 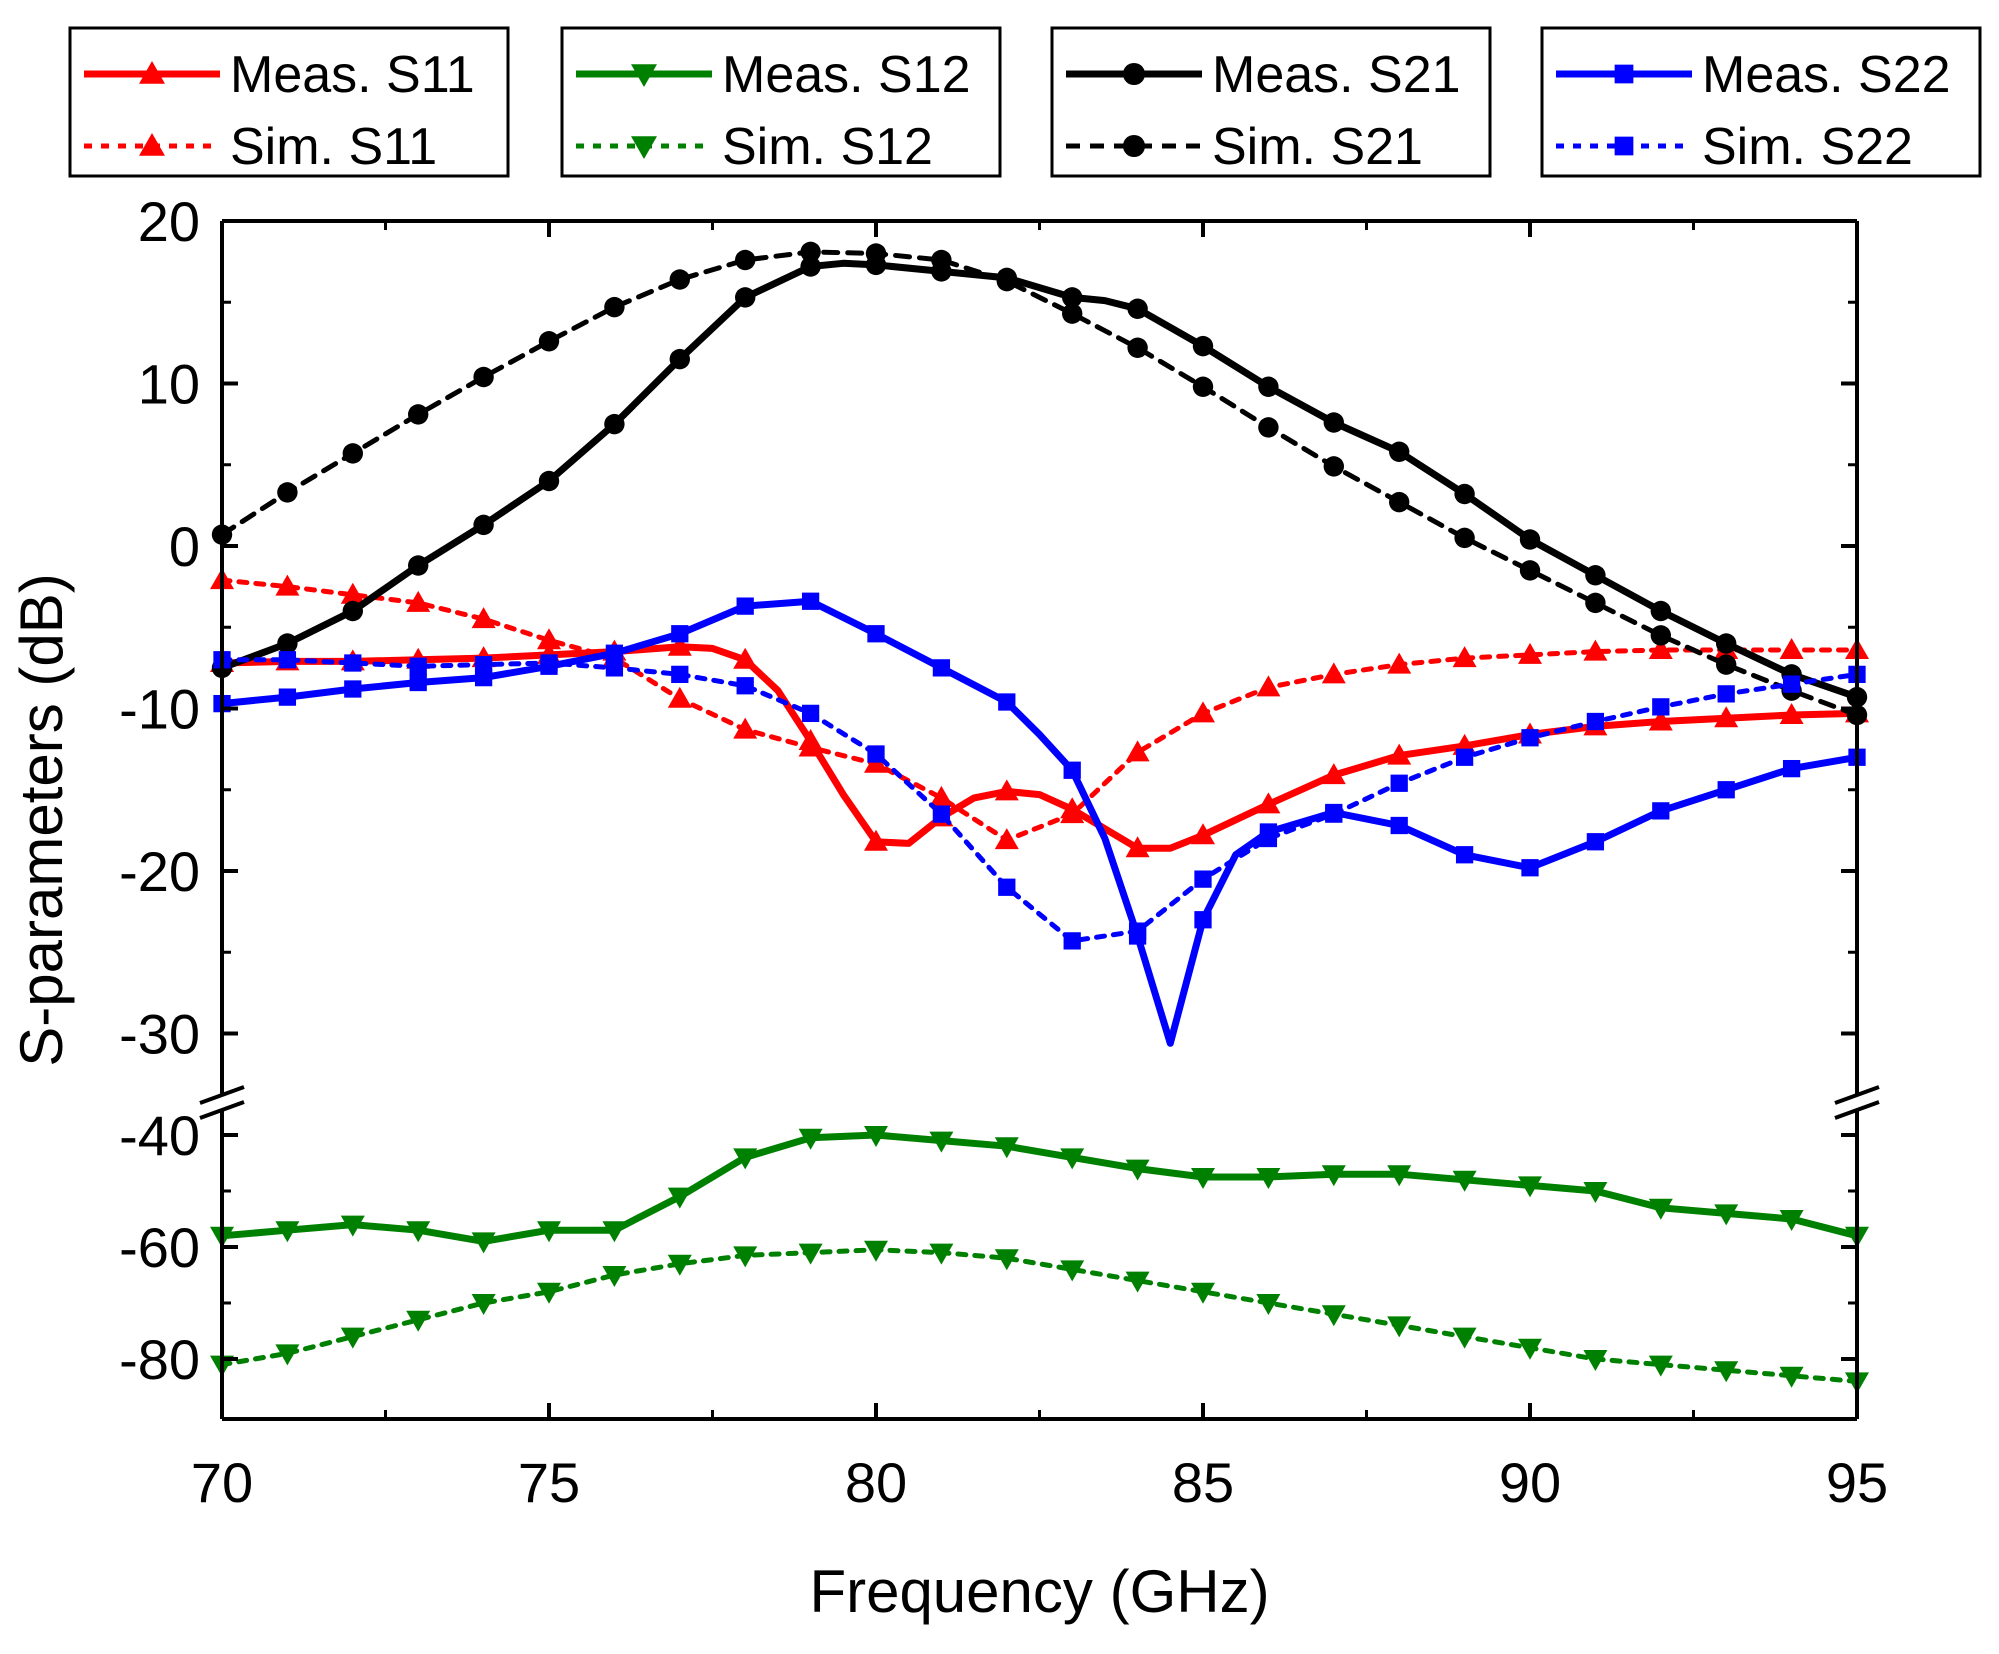 I want to click on y-tick-label: -40, so click(x=159, y=1135).